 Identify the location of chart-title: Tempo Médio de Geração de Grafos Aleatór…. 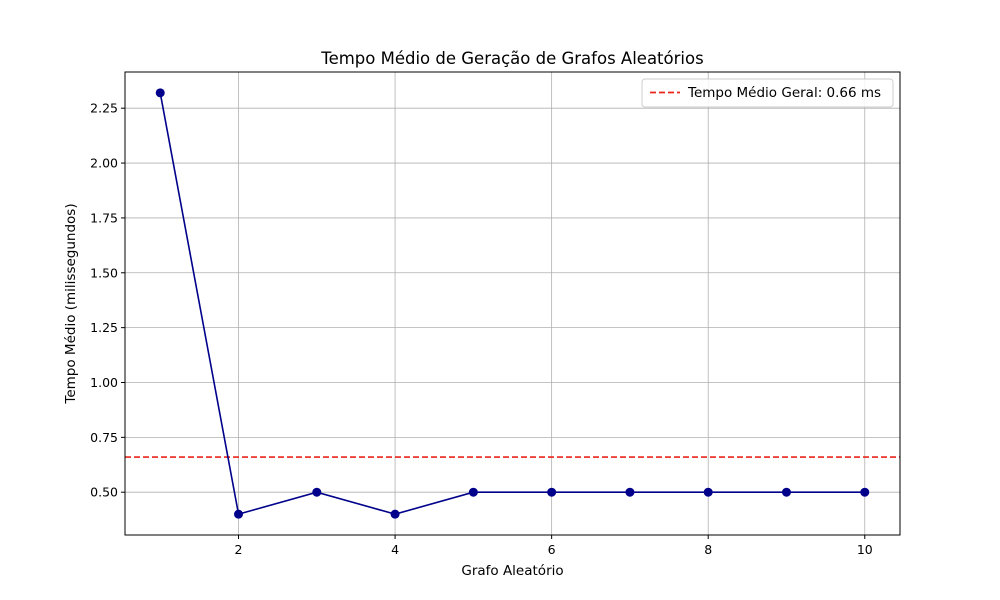
(511, 58).